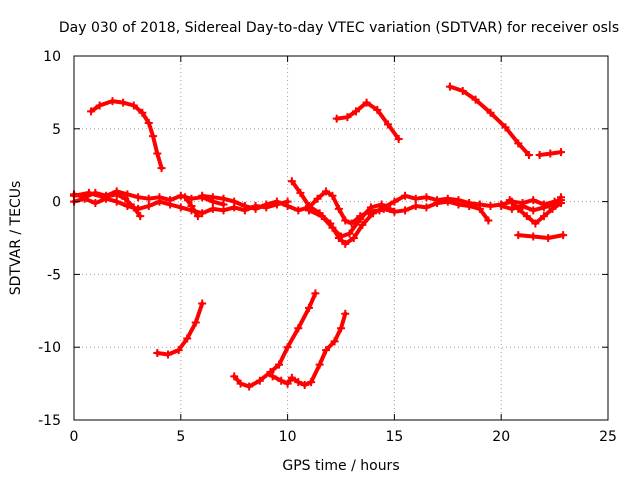  What do you see at coordinates (288, 437) in the screenshot?
I see `x-tick-label: 10` at bounding box center [288, 437].